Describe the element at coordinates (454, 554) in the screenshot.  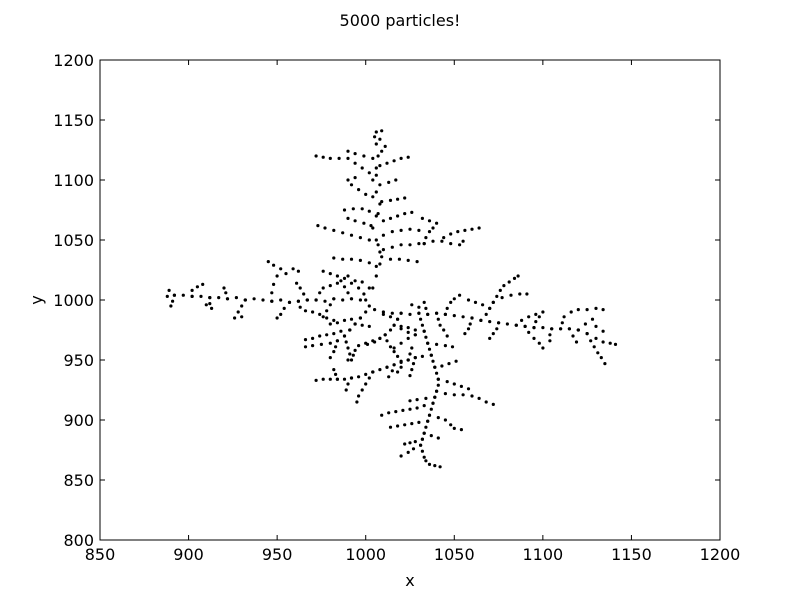
I see `x-tick-label: 1050` at that location.